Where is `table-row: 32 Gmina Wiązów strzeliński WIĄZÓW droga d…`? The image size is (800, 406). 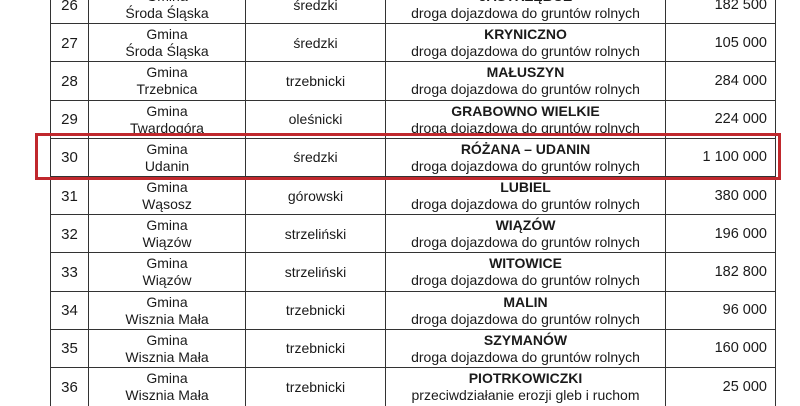 table-row: 32 Gmina Wiązów strzeliński WIĄZÓW droga d… is located at coordinates (413, 234).